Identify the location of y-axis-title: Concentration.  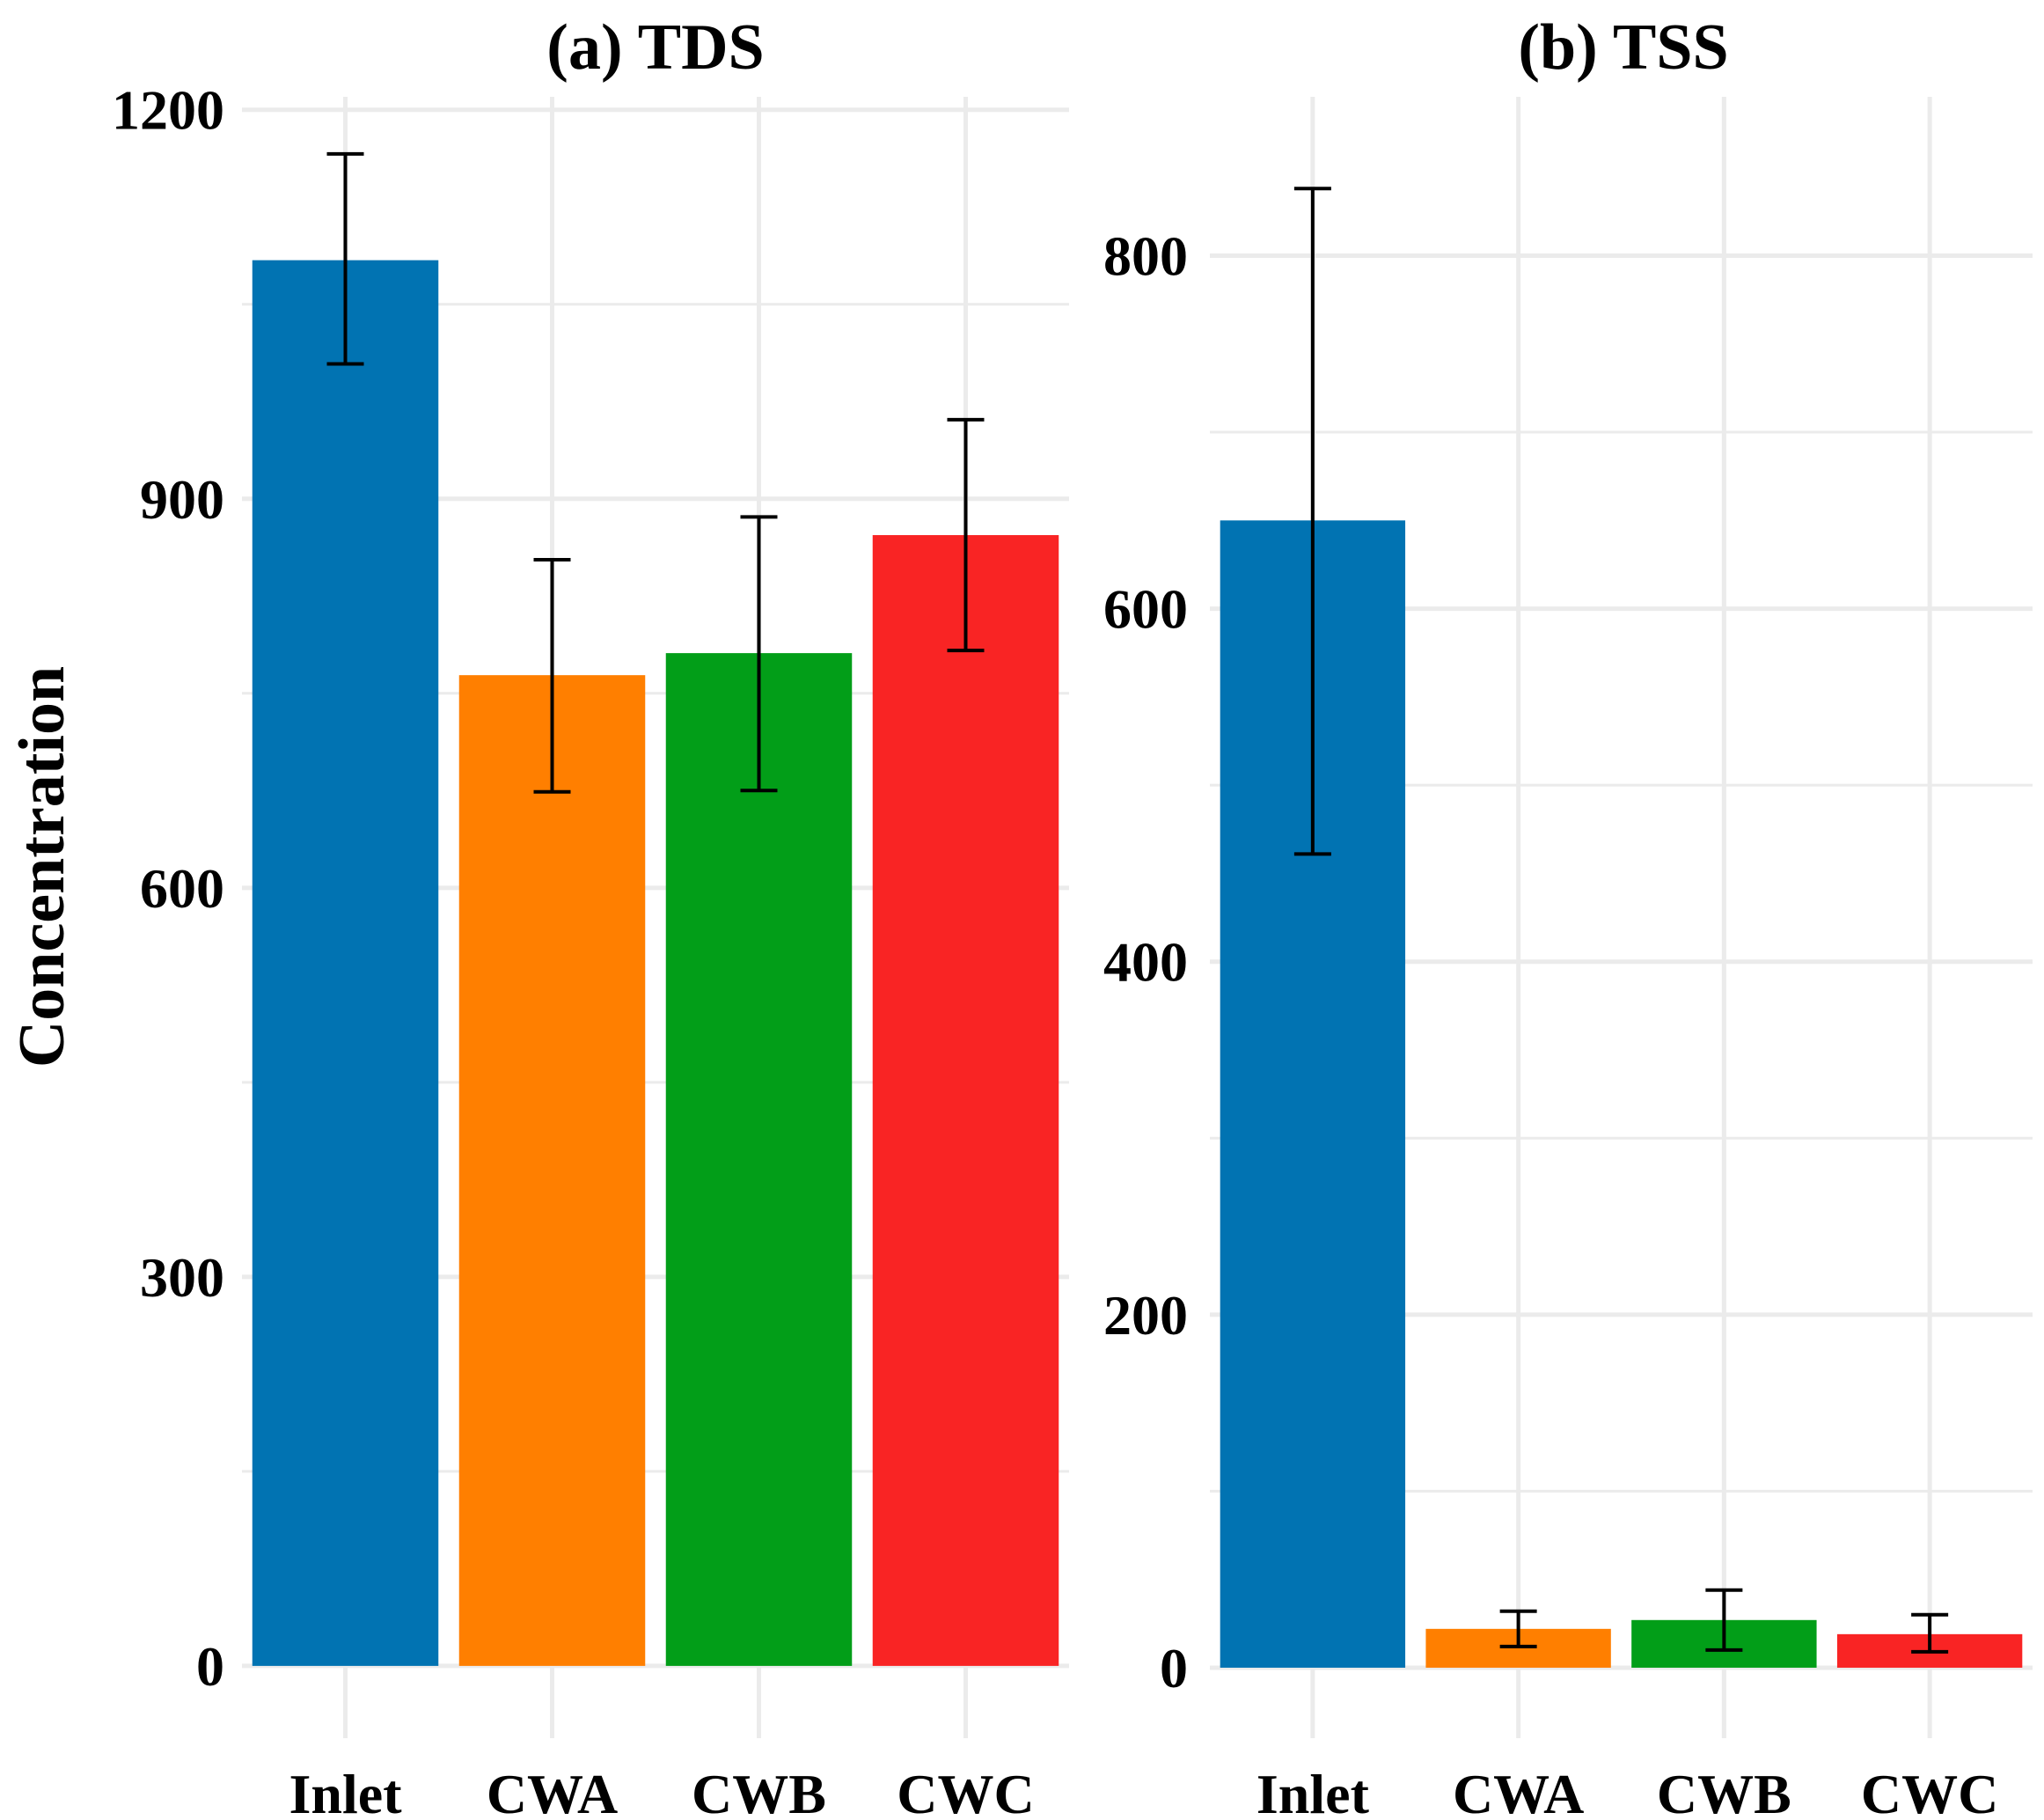
(42, 867).